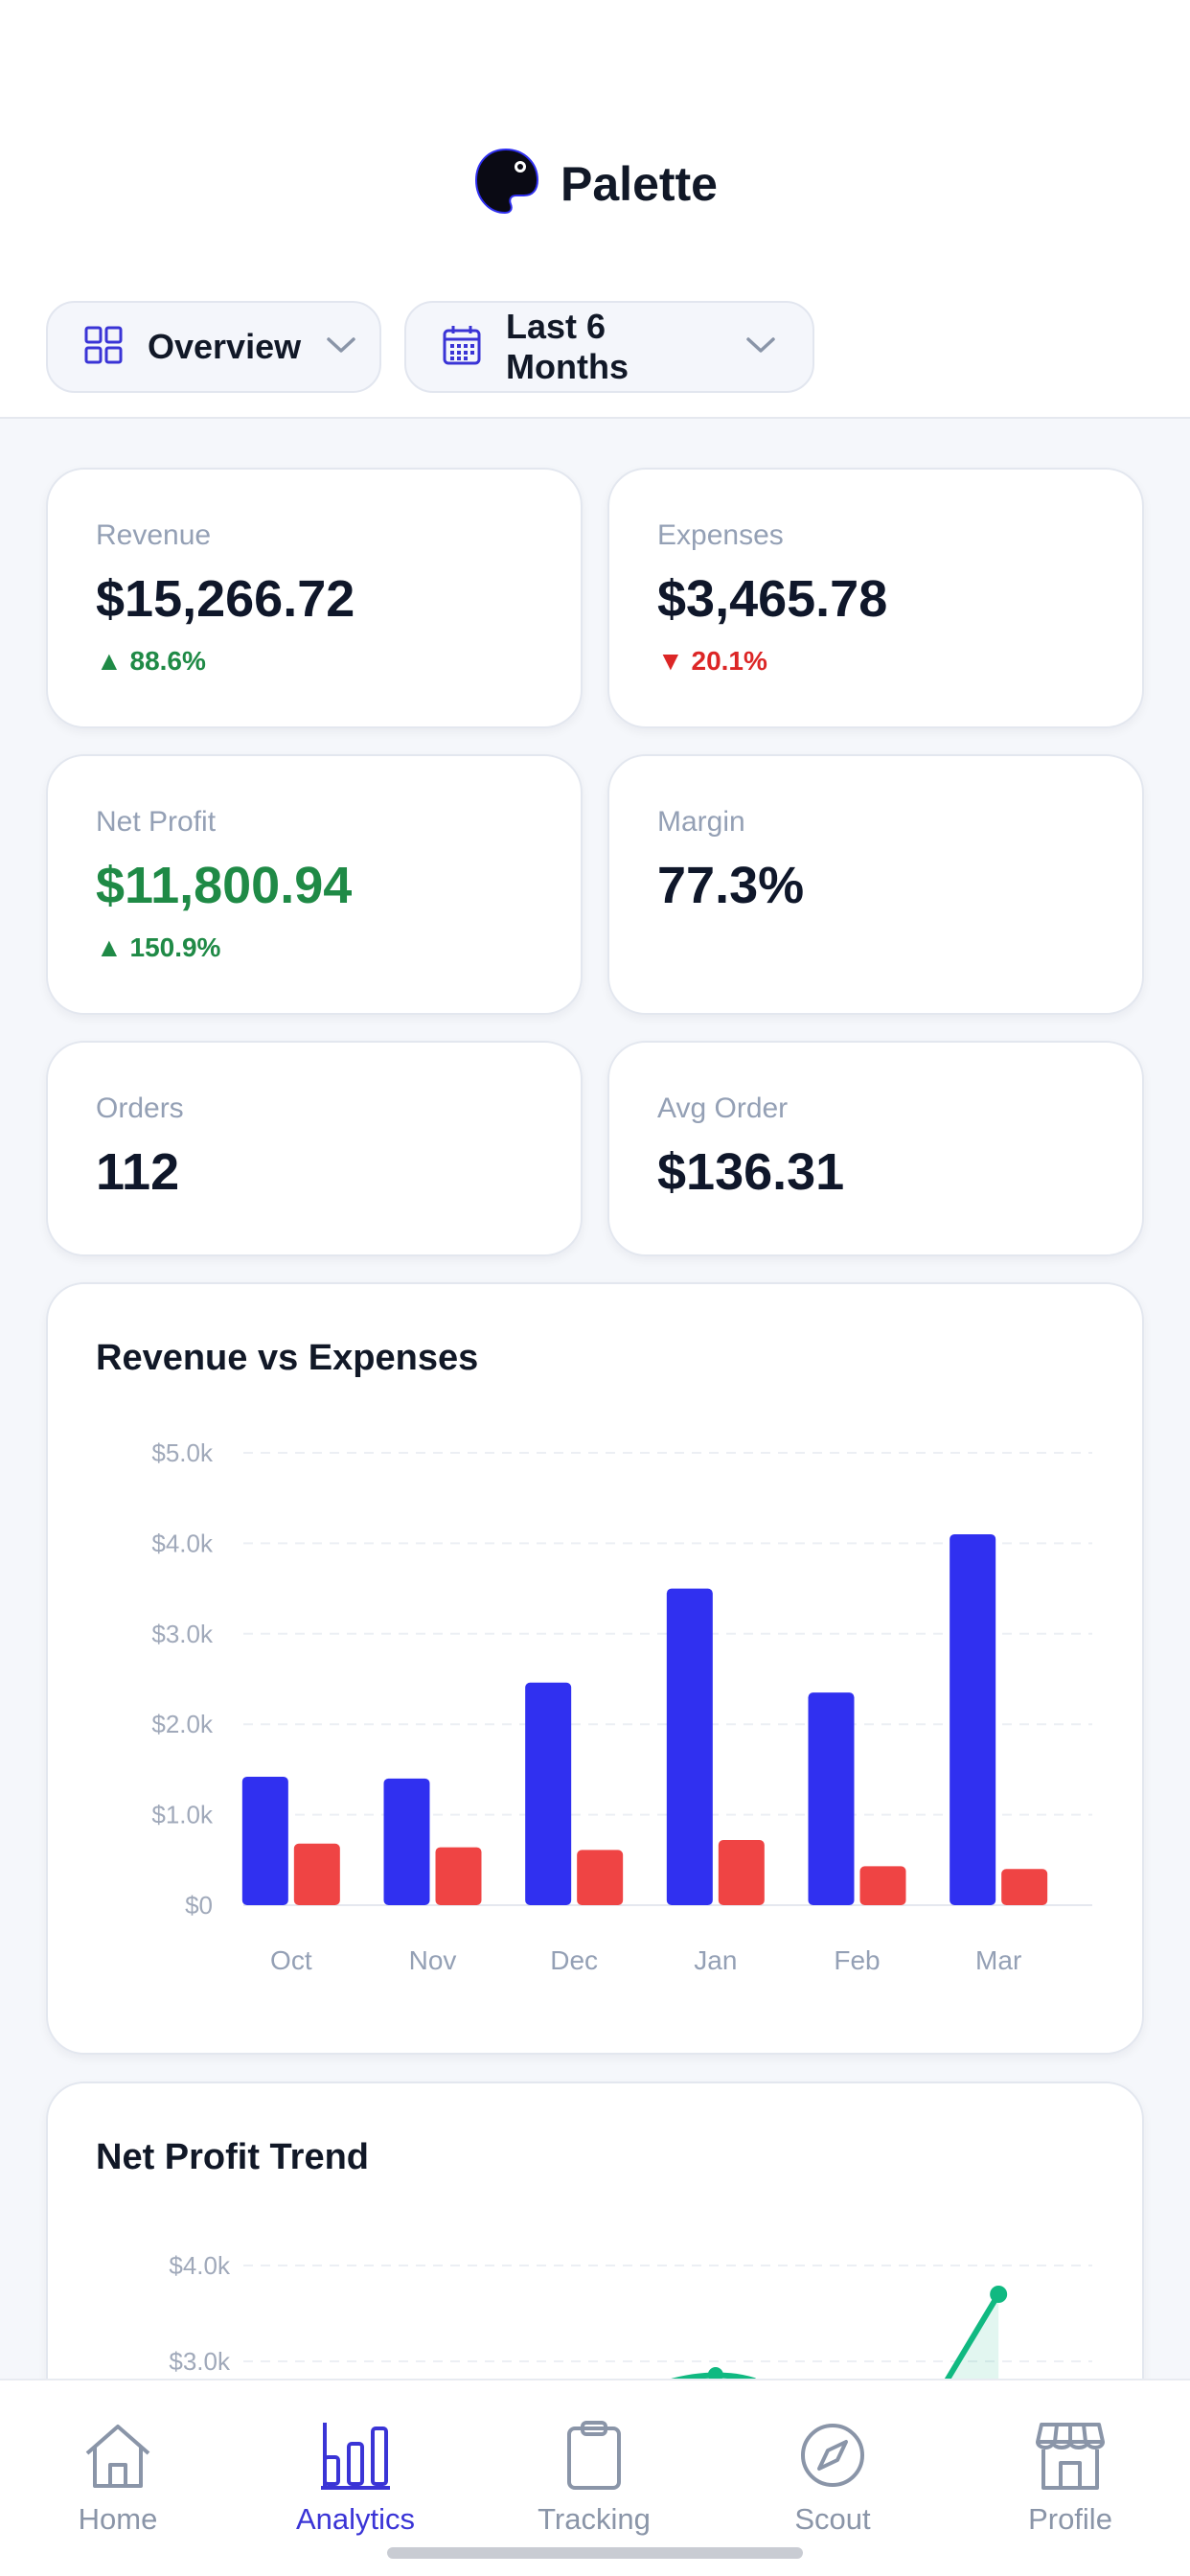  I want to click on compass-icon, so click(833, 2457).